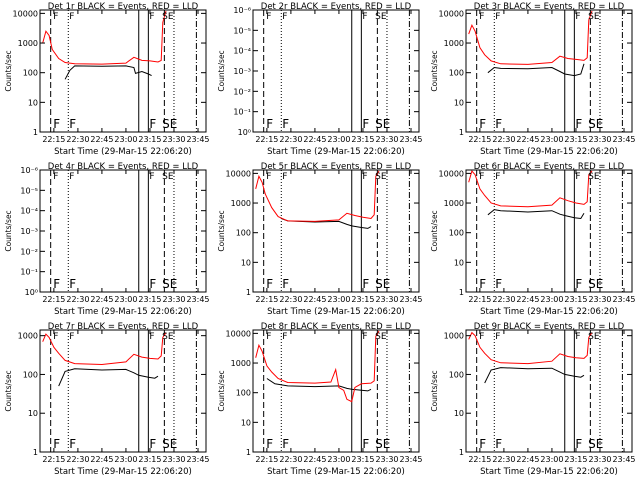 This screenshot has width=640, height=480. What do you see at coordinates (242, 71) in the screenshot?
I see `y-tick-label: 10⁻³` at bounding box center [242, 71].